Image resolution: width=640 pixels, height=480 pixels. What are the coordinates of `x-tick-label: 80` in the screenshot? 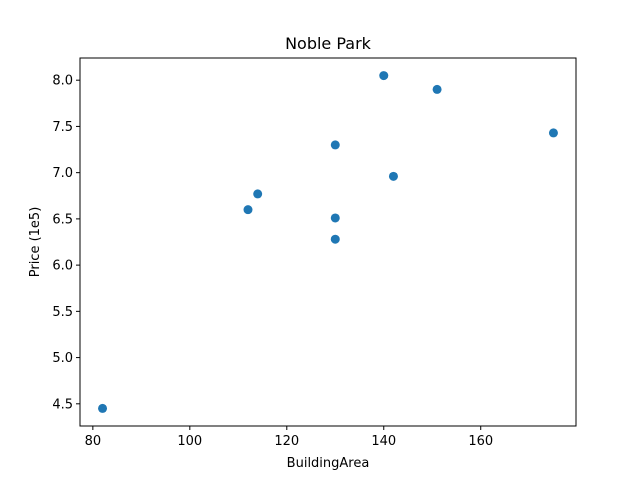 It's located at (93, 441).